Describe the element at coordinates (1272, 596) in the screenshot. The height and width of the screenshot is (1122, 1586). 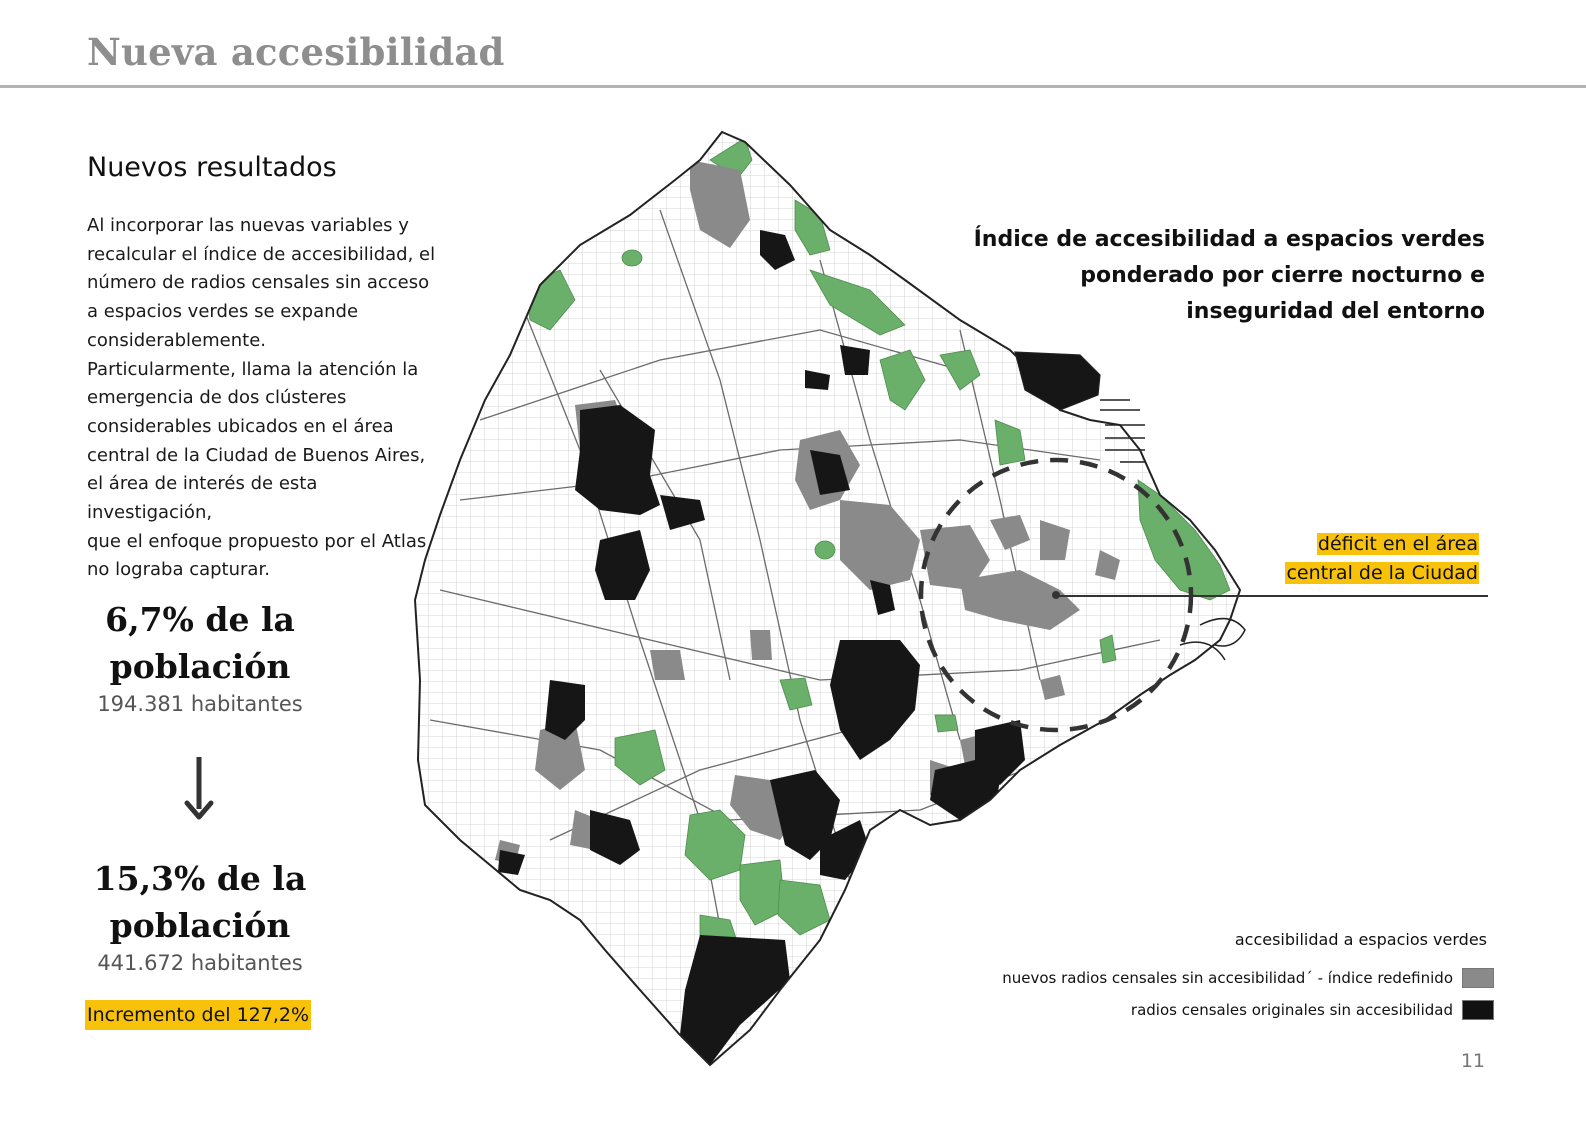
I see `callout-leader-line` at that location.